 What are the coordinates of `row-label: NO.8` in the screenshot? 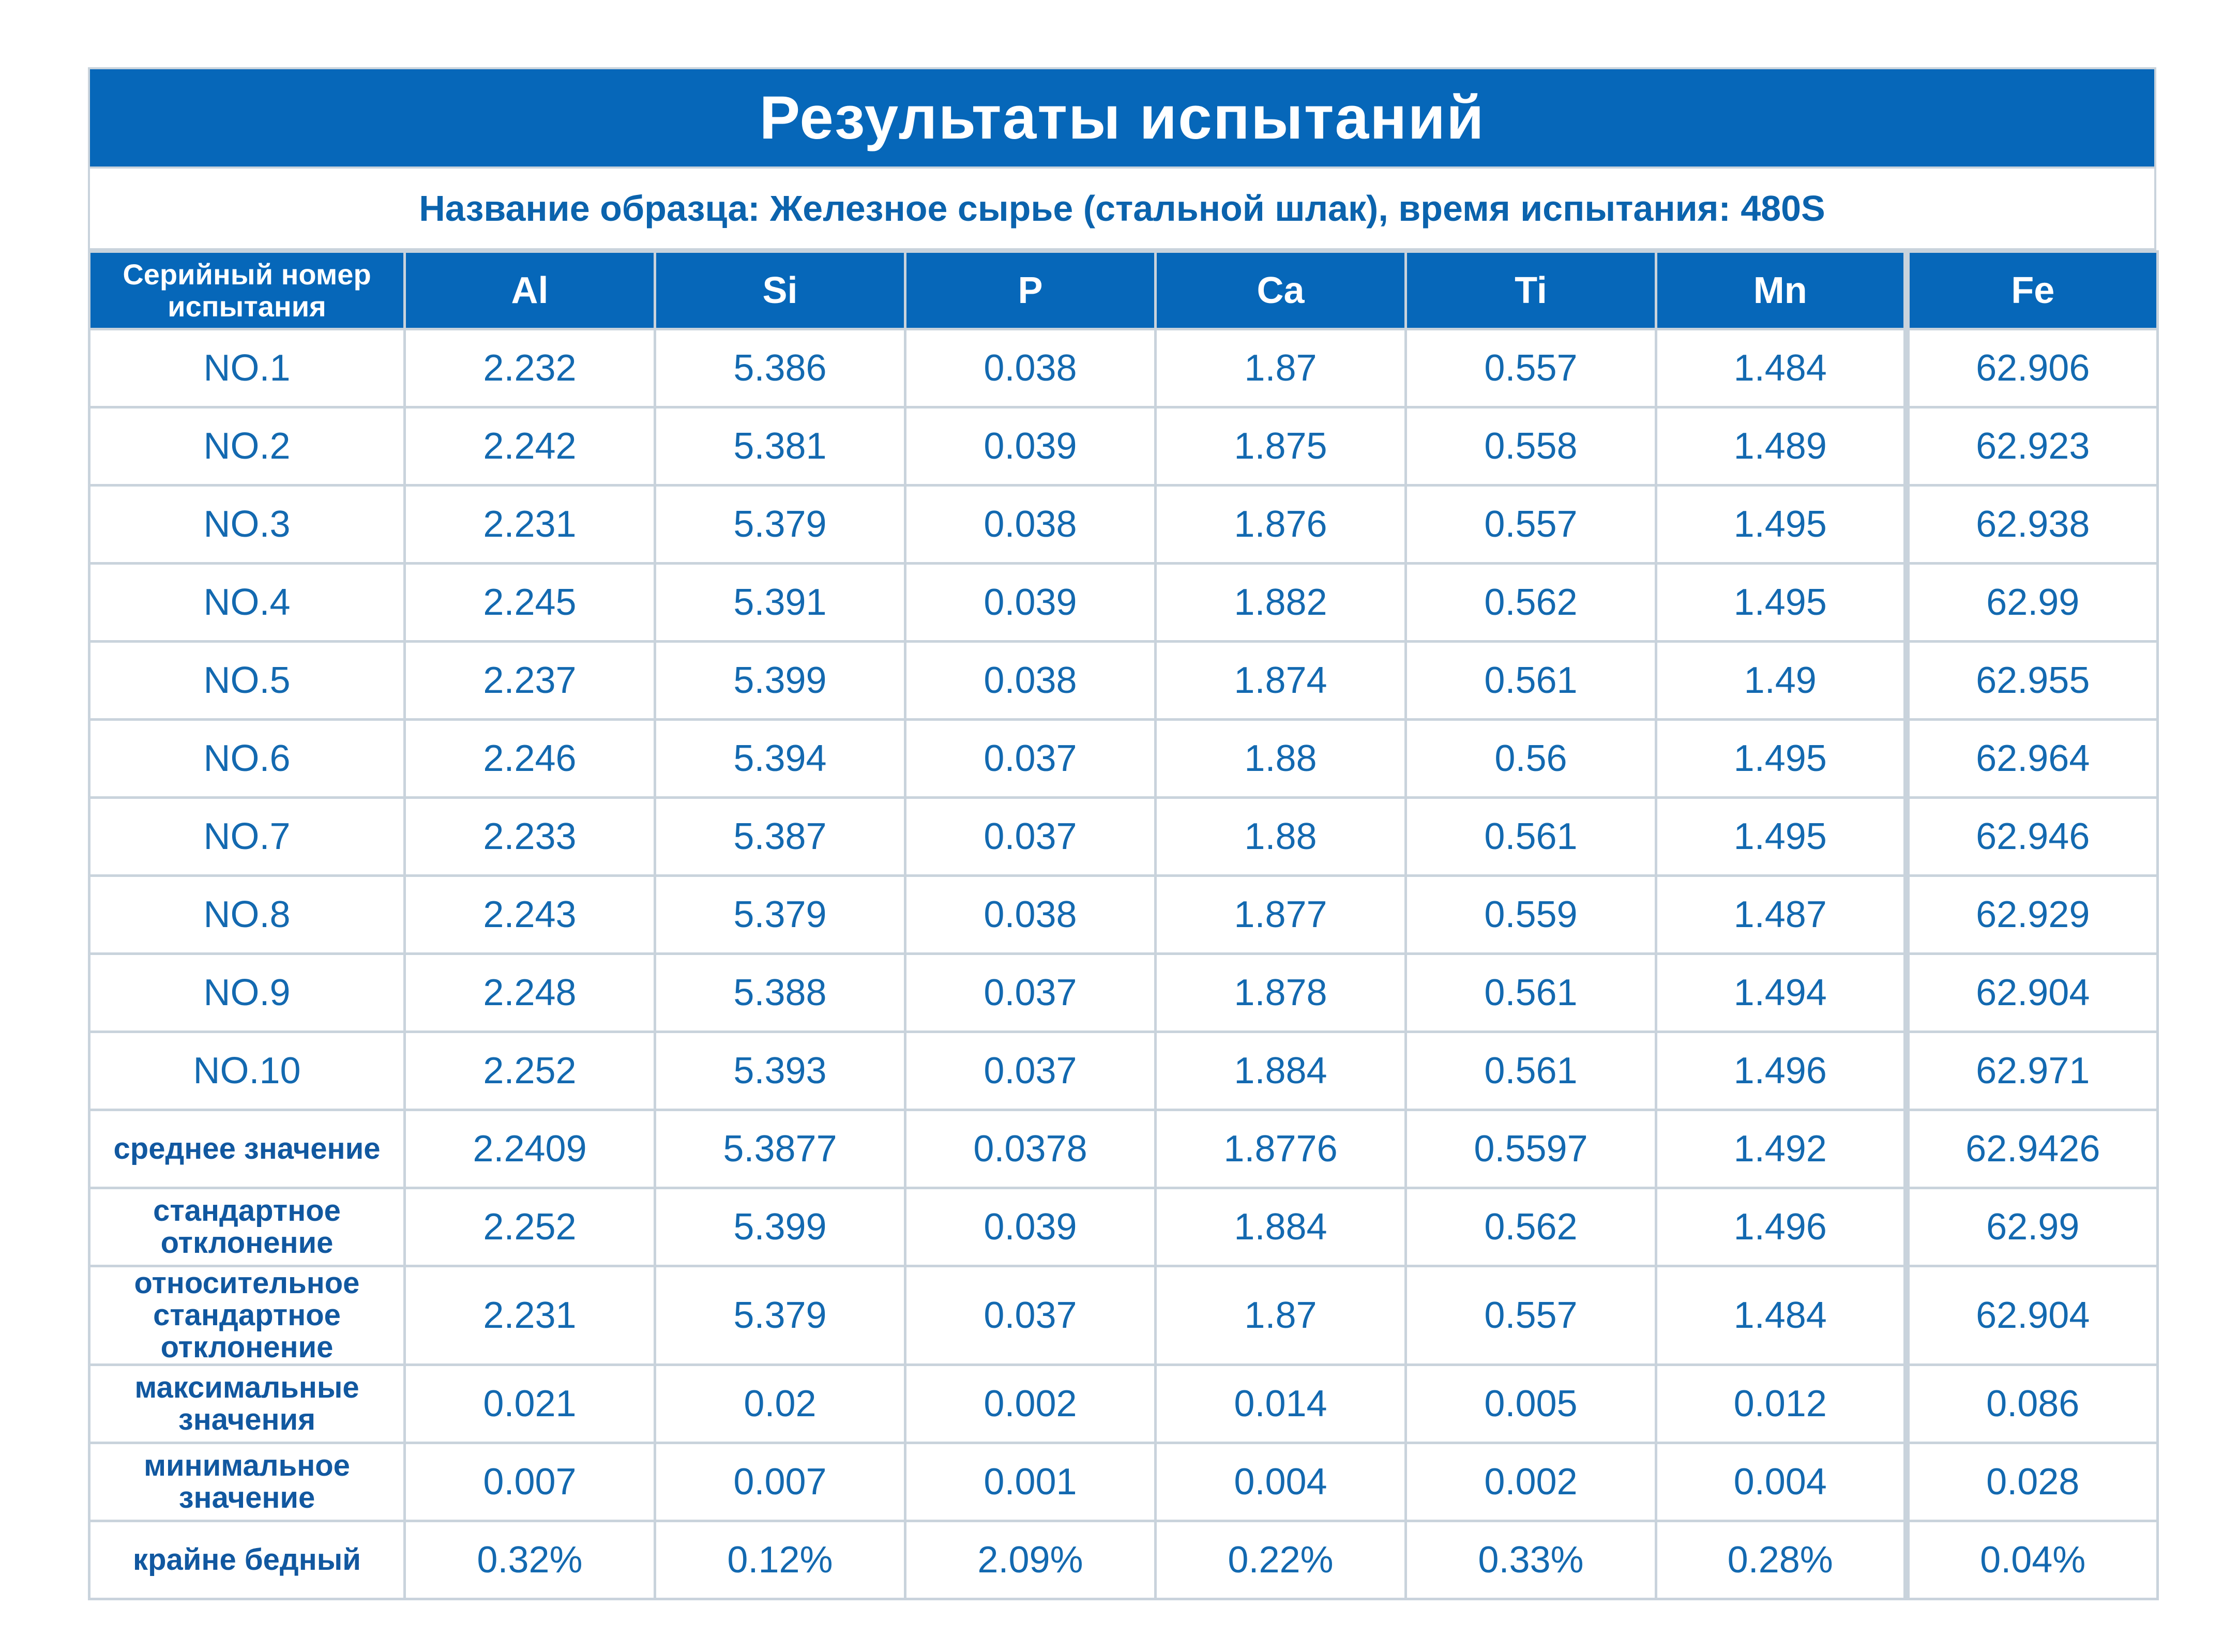 It's located at (247, 914).